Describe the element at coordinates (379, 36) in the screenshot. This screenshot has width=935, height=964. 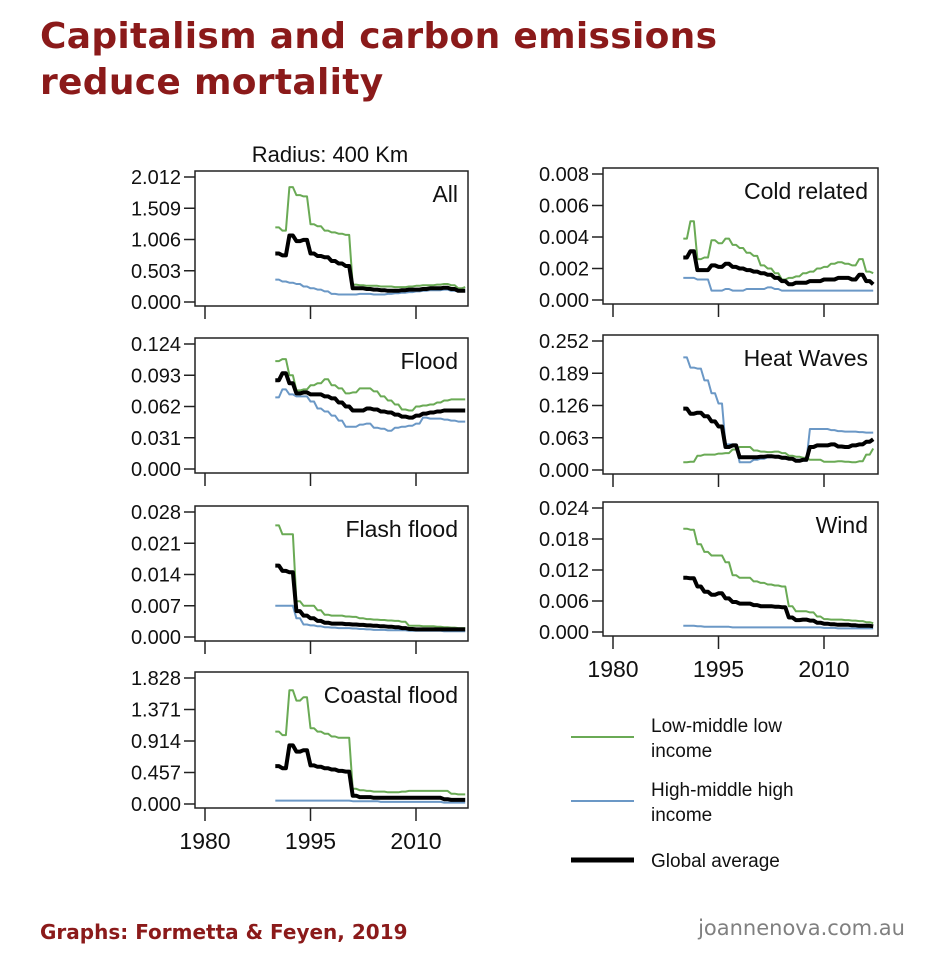
I see `title-line-1: Capitalism and carbon emissions` at that location.